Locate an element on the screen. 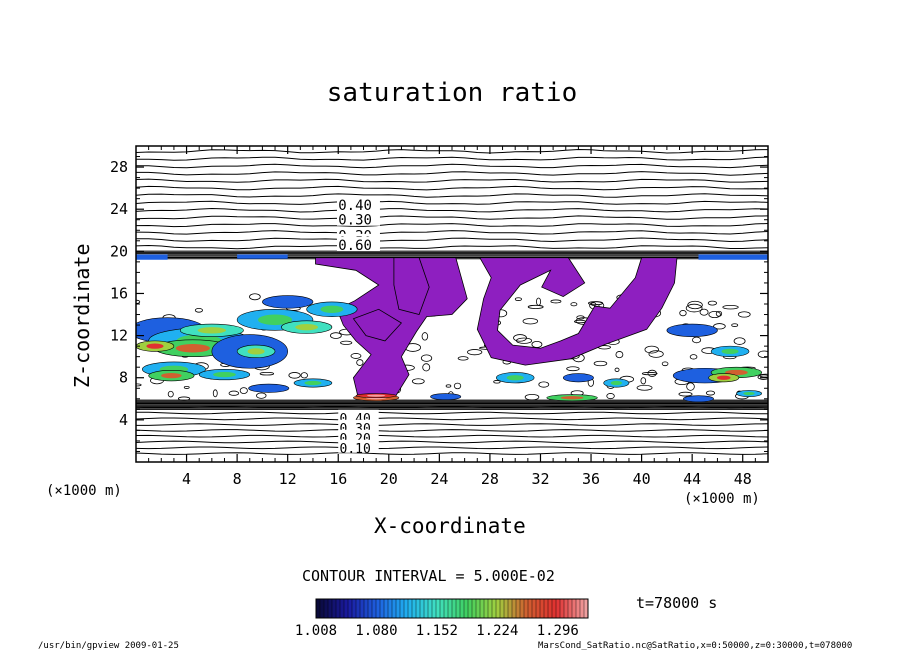  colorbar: 1.008 1.080 1.152 1.224 1.296 is located at coordinates (442, 618).